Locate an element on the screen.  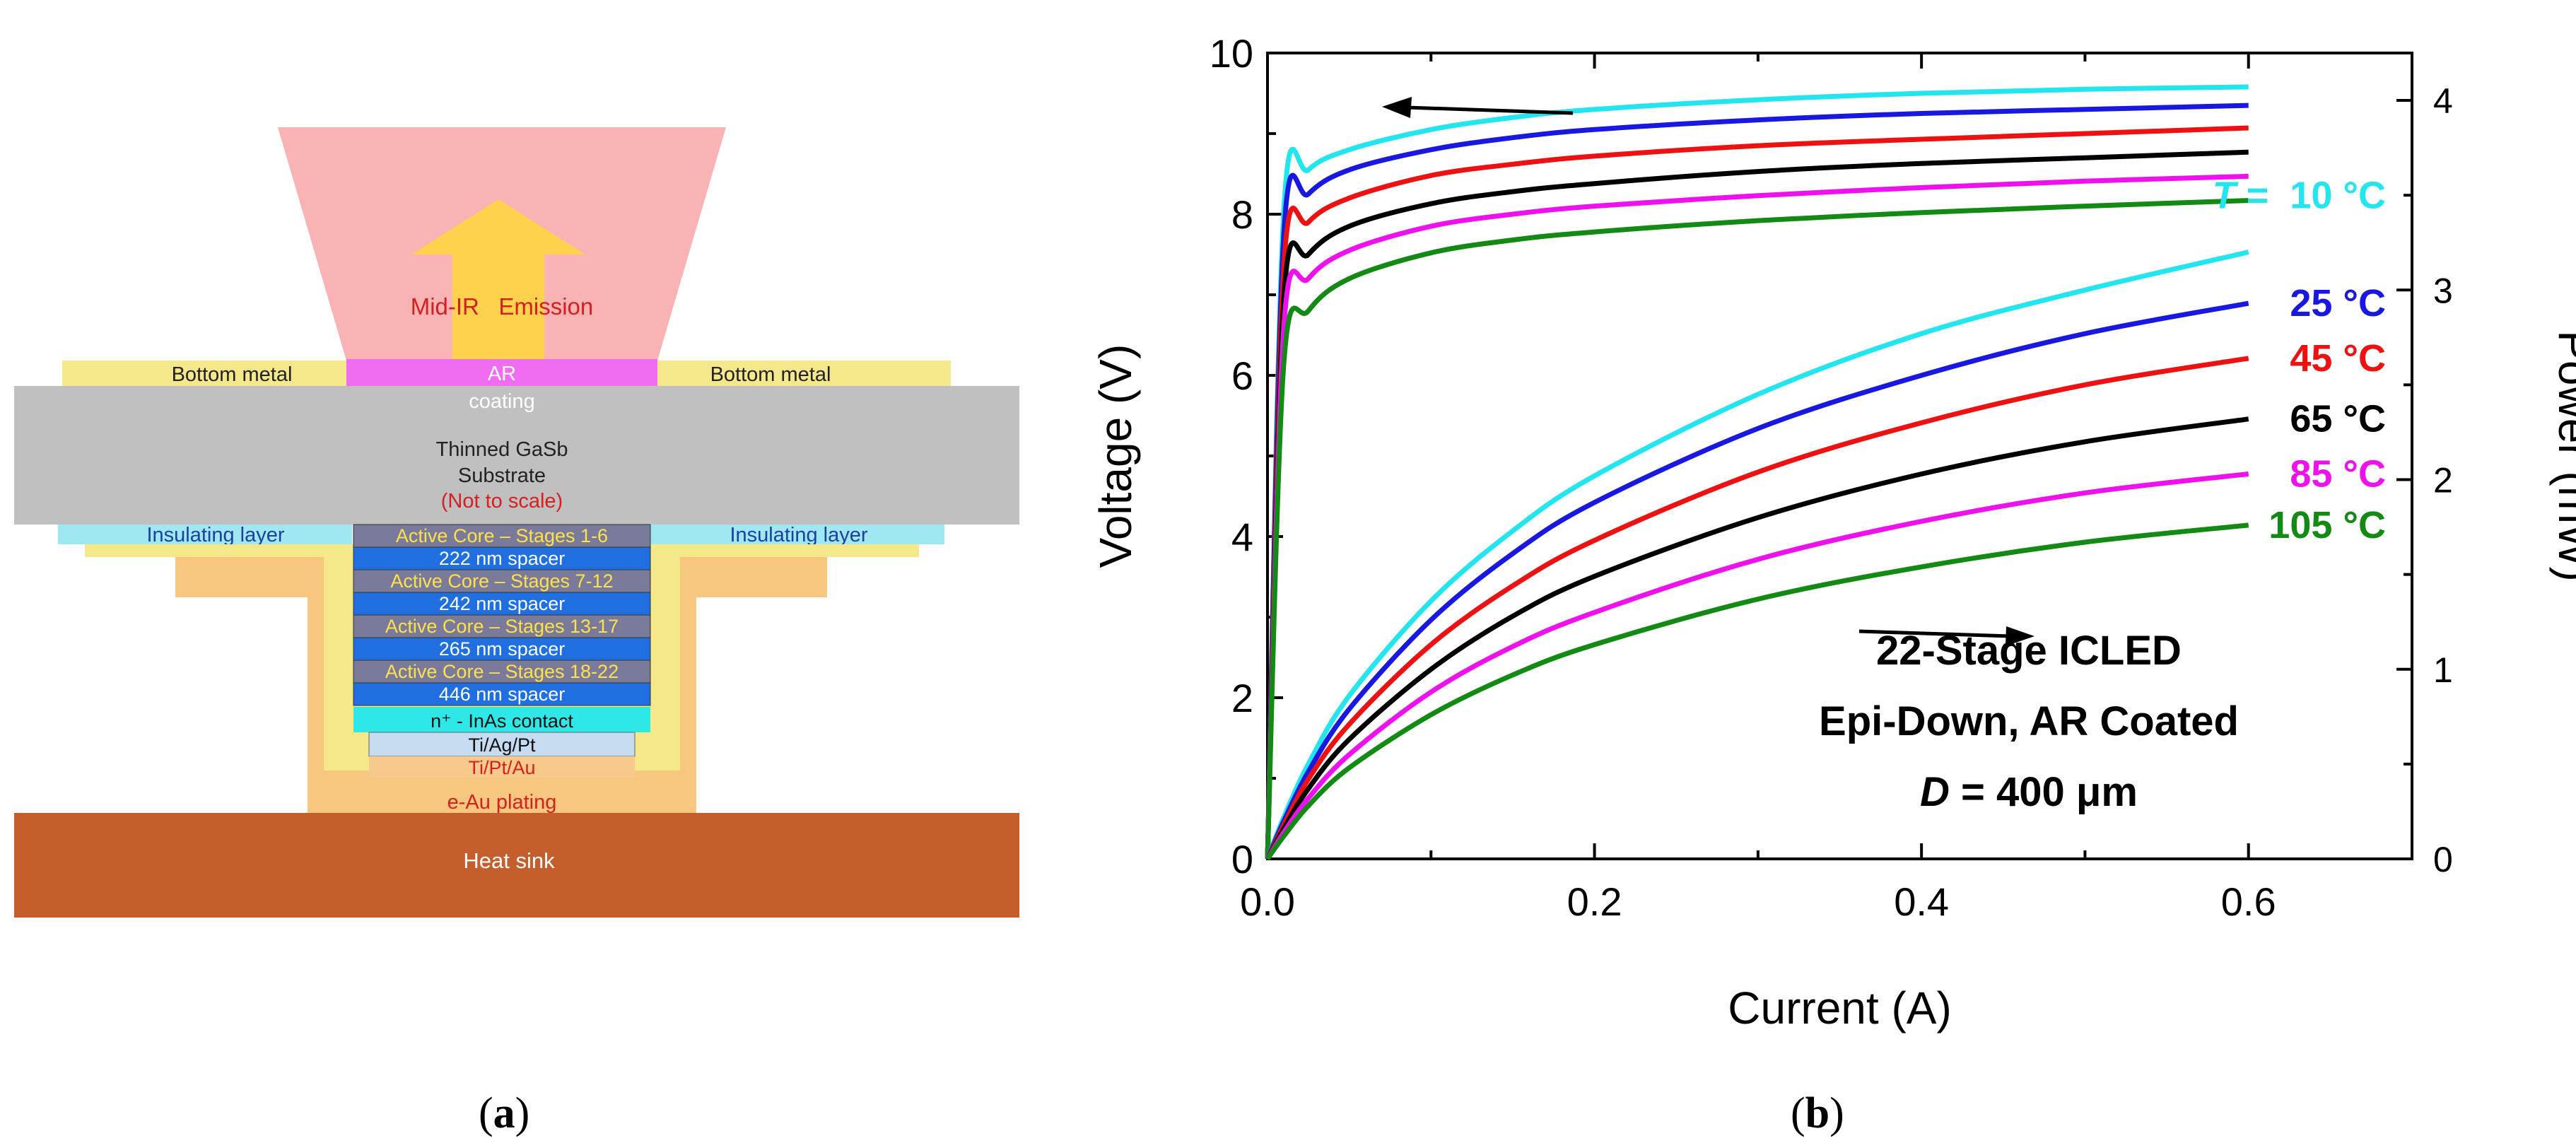
metal-wrap-right-strip is located at coordinates (785, 550).